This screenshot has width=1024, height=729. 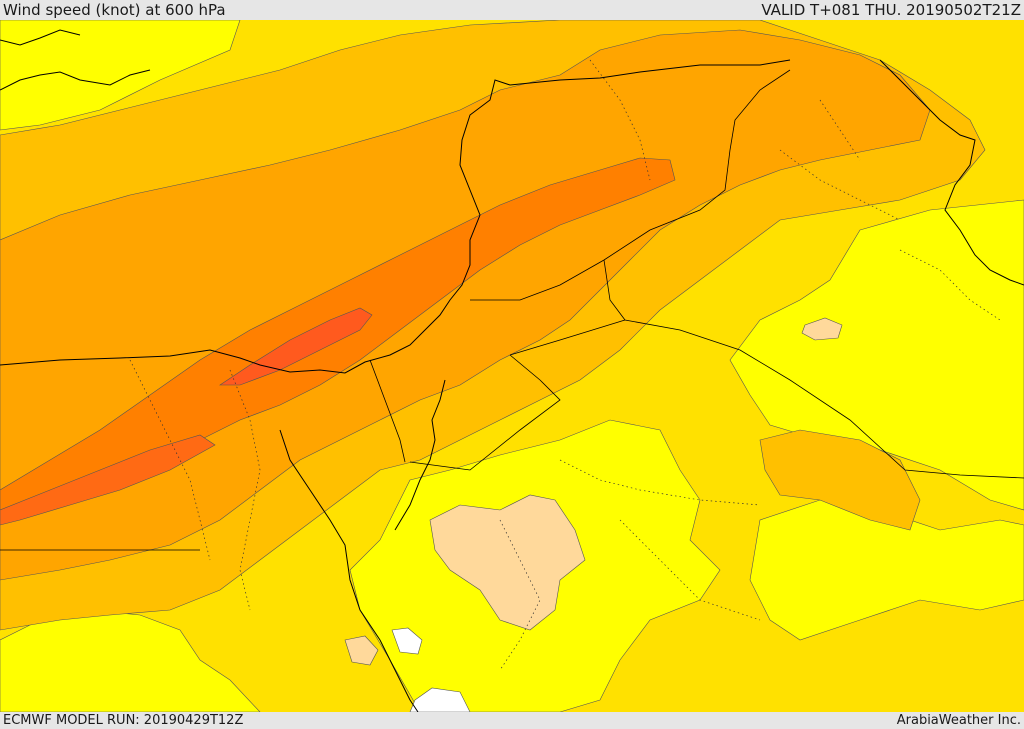 I want to click on credit: ArabiaWeather Inc., so click(x=958, y=720).